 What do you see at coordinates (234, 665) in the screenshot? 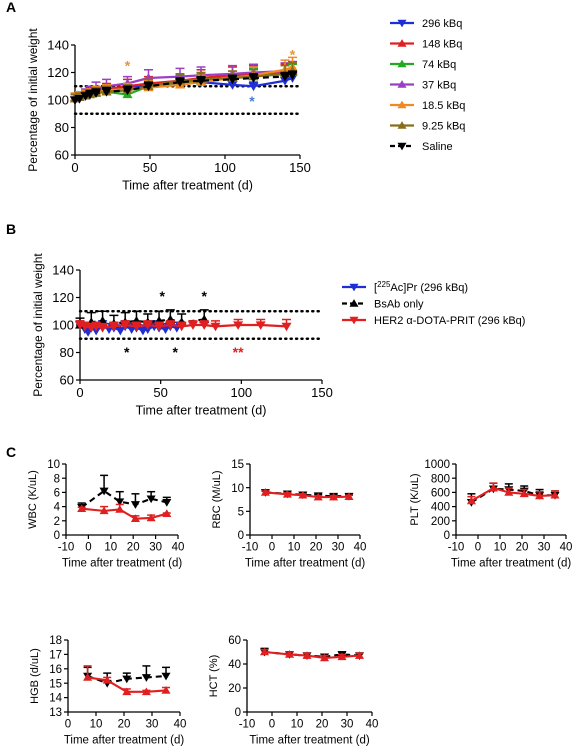
I see `y-tick-label: 40` at bounding box center [234, 665].